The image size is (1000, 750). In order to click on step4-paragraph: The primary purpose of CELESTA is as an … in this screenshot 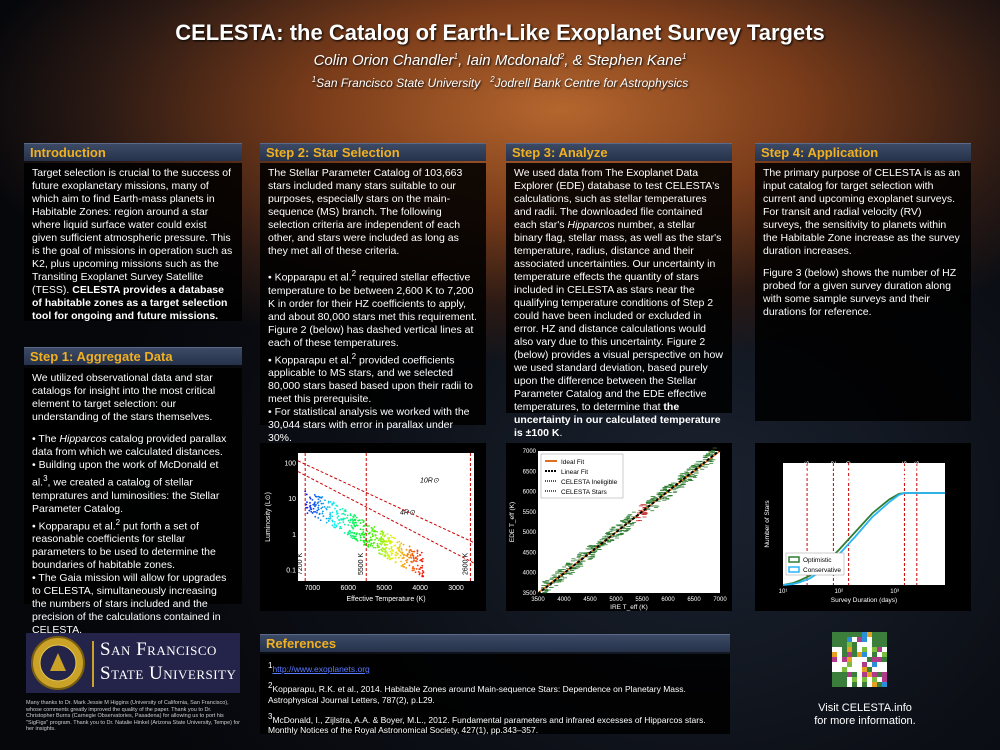, I will do `click(862, 212)`.